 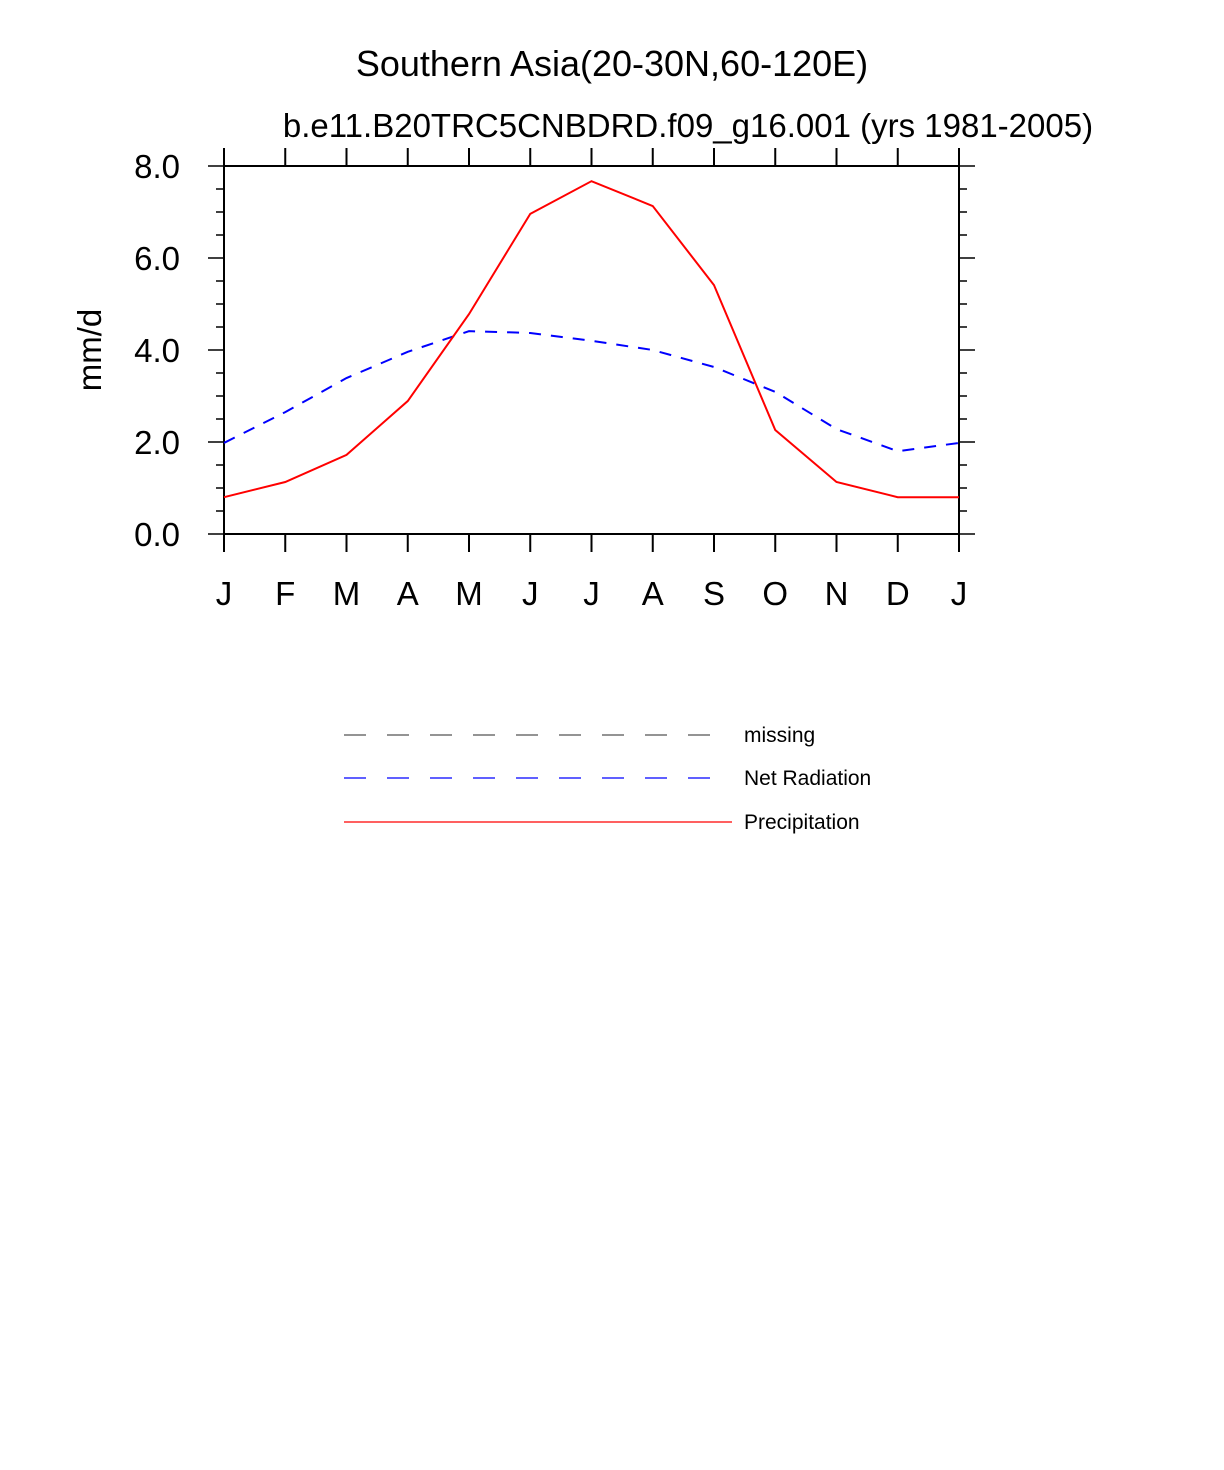 What do you see at coordinates (591, 391) in the screenshot?
I see `series-line-net-radiation` at bounding box center [591, 391].